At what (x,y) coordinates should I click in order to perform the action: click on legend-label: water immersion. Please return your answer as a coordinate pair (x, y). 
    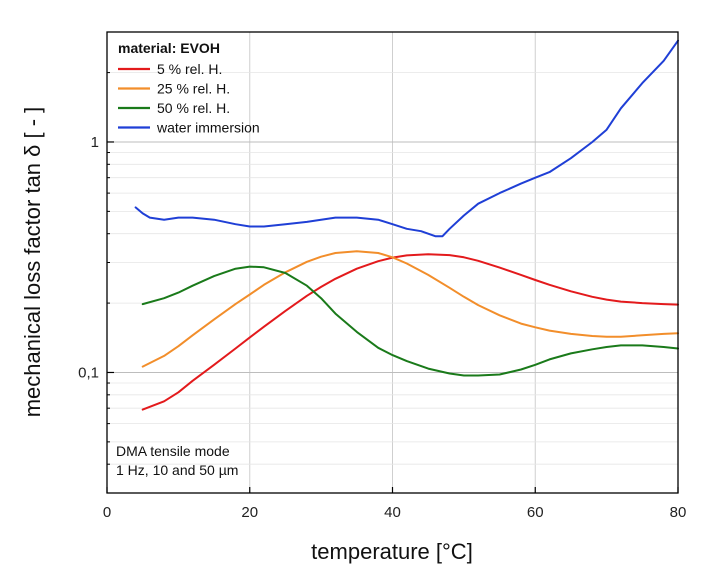
    Looking at the image, I should click on (208, 128).